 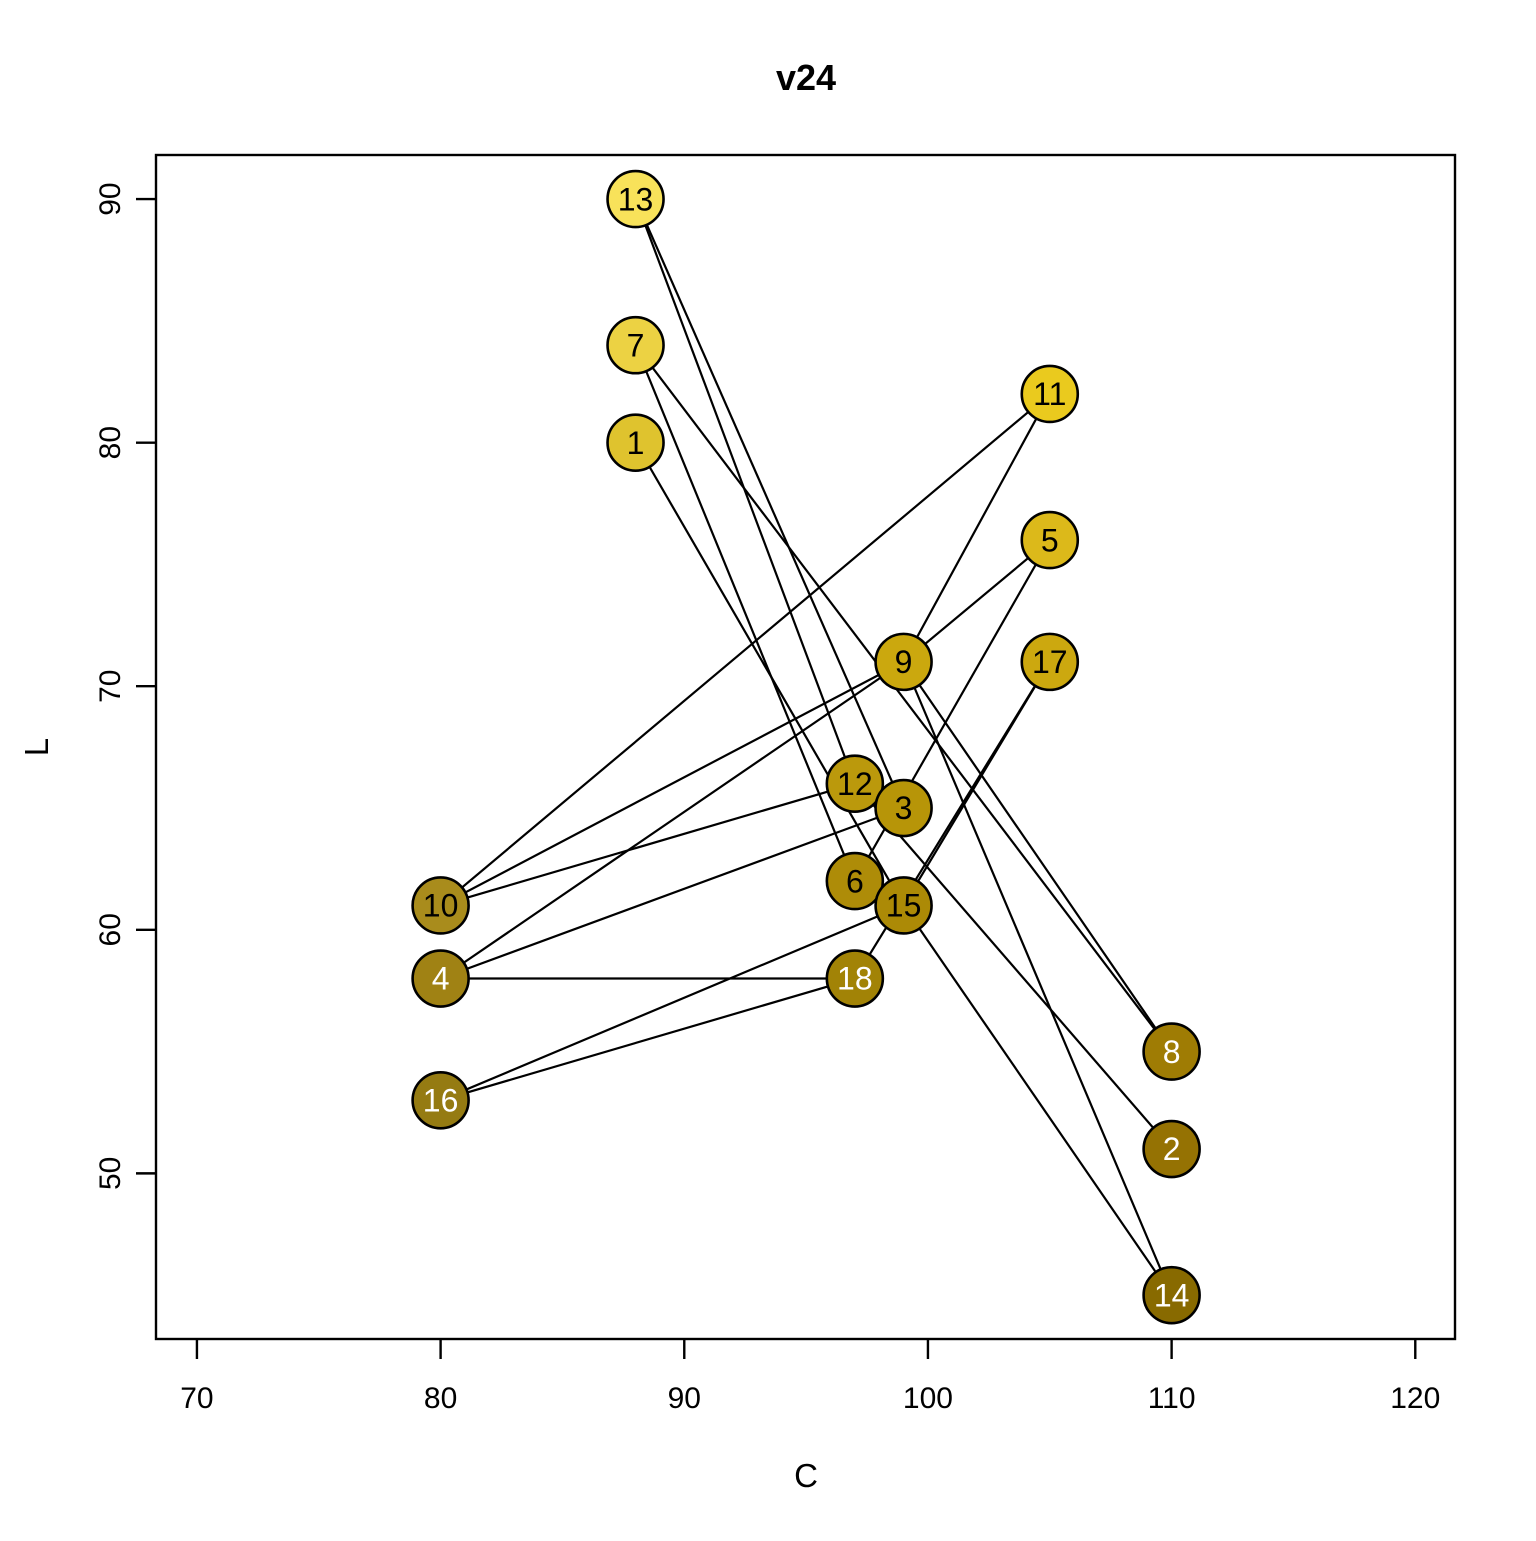 I want to click on point-label-2: 2, so click(x=1172, y=1149).